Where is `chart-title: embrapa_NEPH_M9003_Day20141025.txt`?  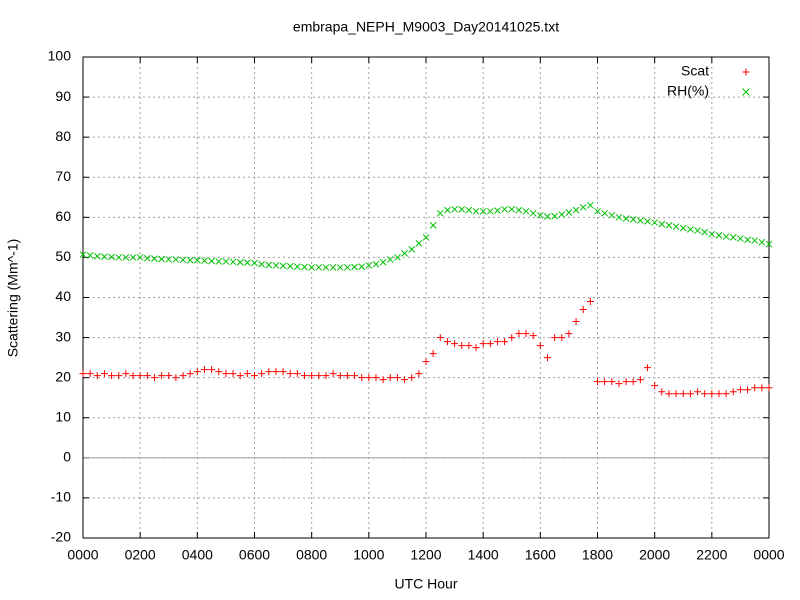
chart-title: embrapa_NEPH_M9003_Day20141025.txt is located at coordinates (426, 27).